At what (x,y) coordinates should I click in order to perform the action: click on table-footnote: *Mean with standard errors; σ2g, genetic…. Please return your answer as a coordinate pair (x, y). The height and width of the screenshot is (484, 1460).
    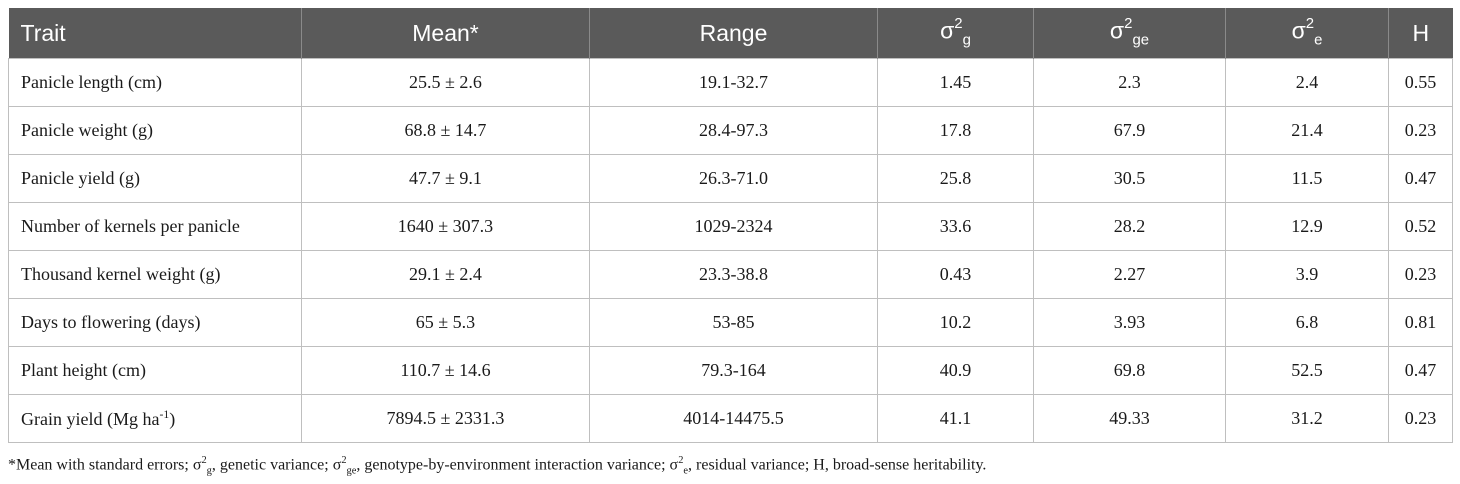
    Looking at the image, I should click on (497, 466).